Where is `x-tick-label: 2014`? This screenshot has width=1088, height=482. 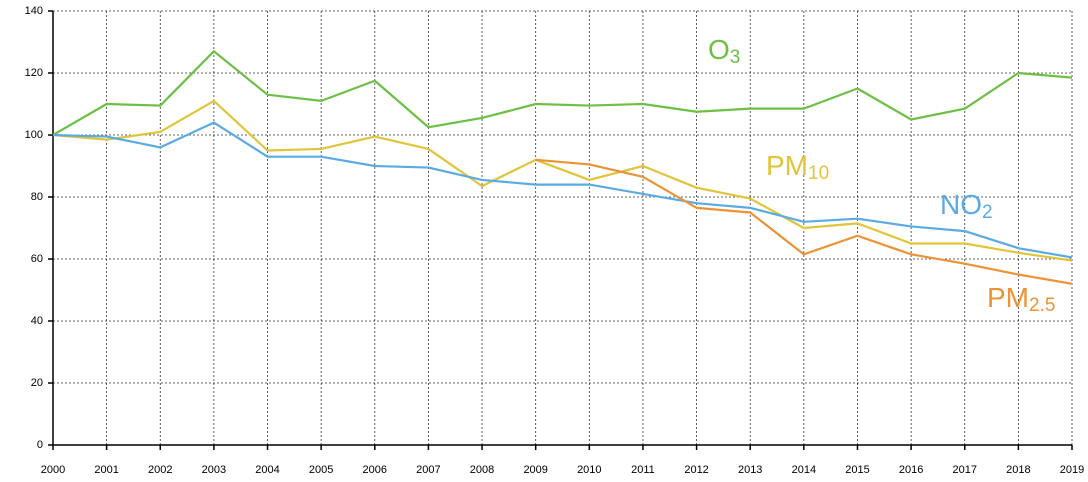
x-tick-label: 2014 is located at coordinates (804, 470).